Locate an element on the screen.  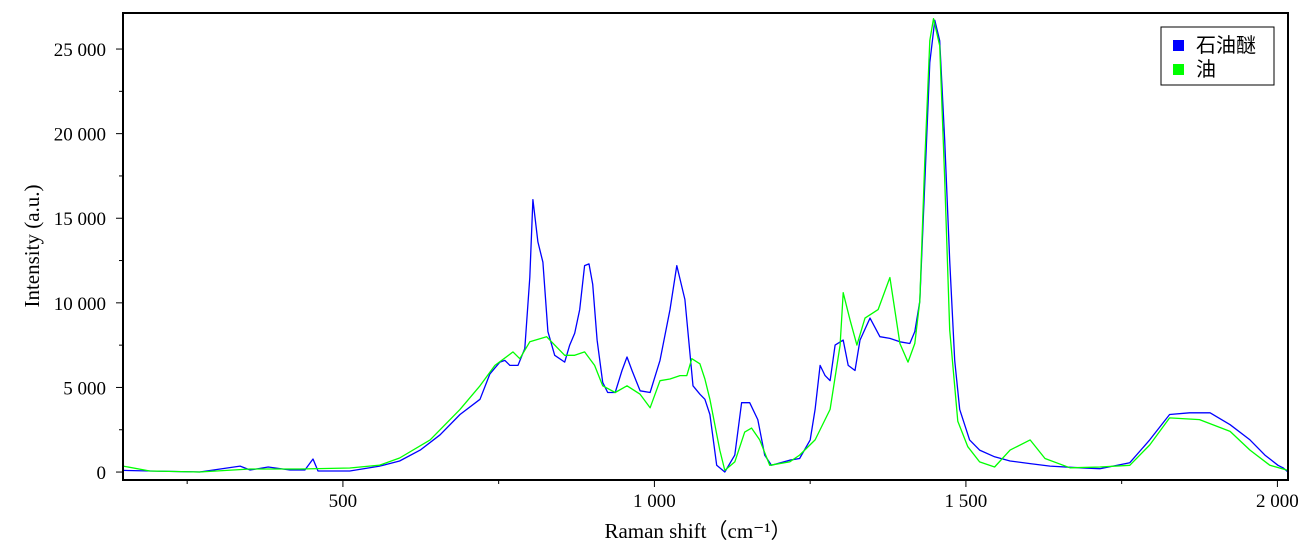
x-tick-label: 1 000 is located at coordinates (654, 501).